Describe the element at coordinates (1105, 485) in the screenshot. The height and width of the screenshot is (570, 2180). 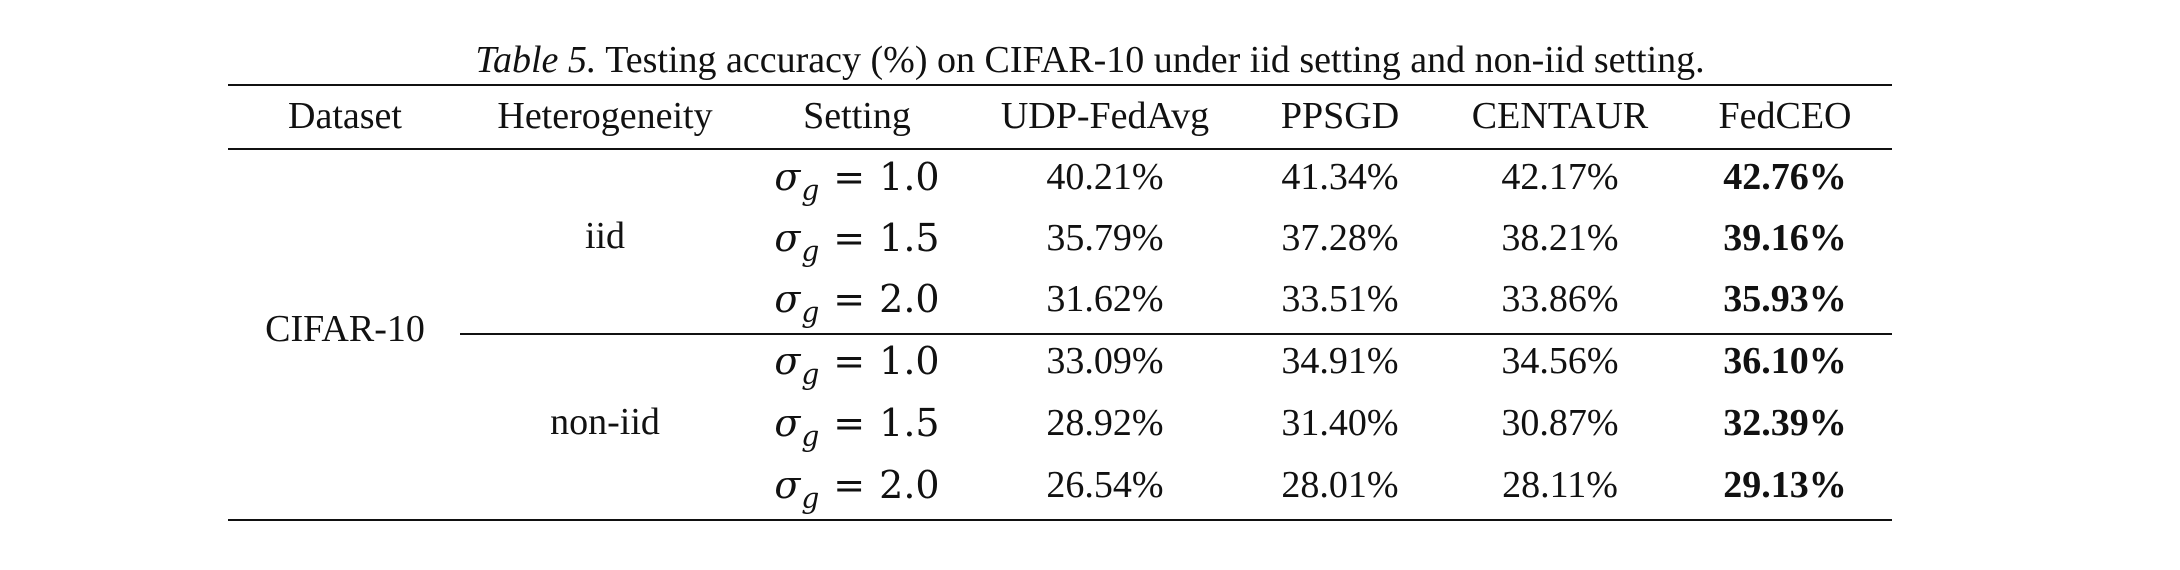
I see `udp-fedavg-value: 26.54%` at that location.